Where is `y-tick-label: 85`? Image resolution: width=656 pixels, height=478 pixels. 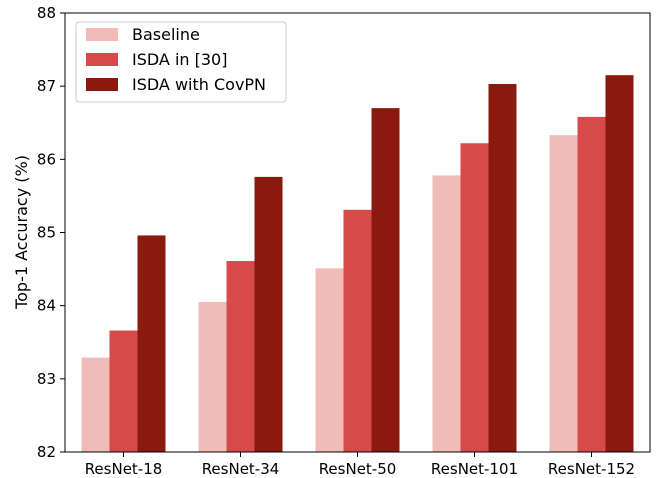 y-tick-label: 85 is located at coordinates (46, 233).